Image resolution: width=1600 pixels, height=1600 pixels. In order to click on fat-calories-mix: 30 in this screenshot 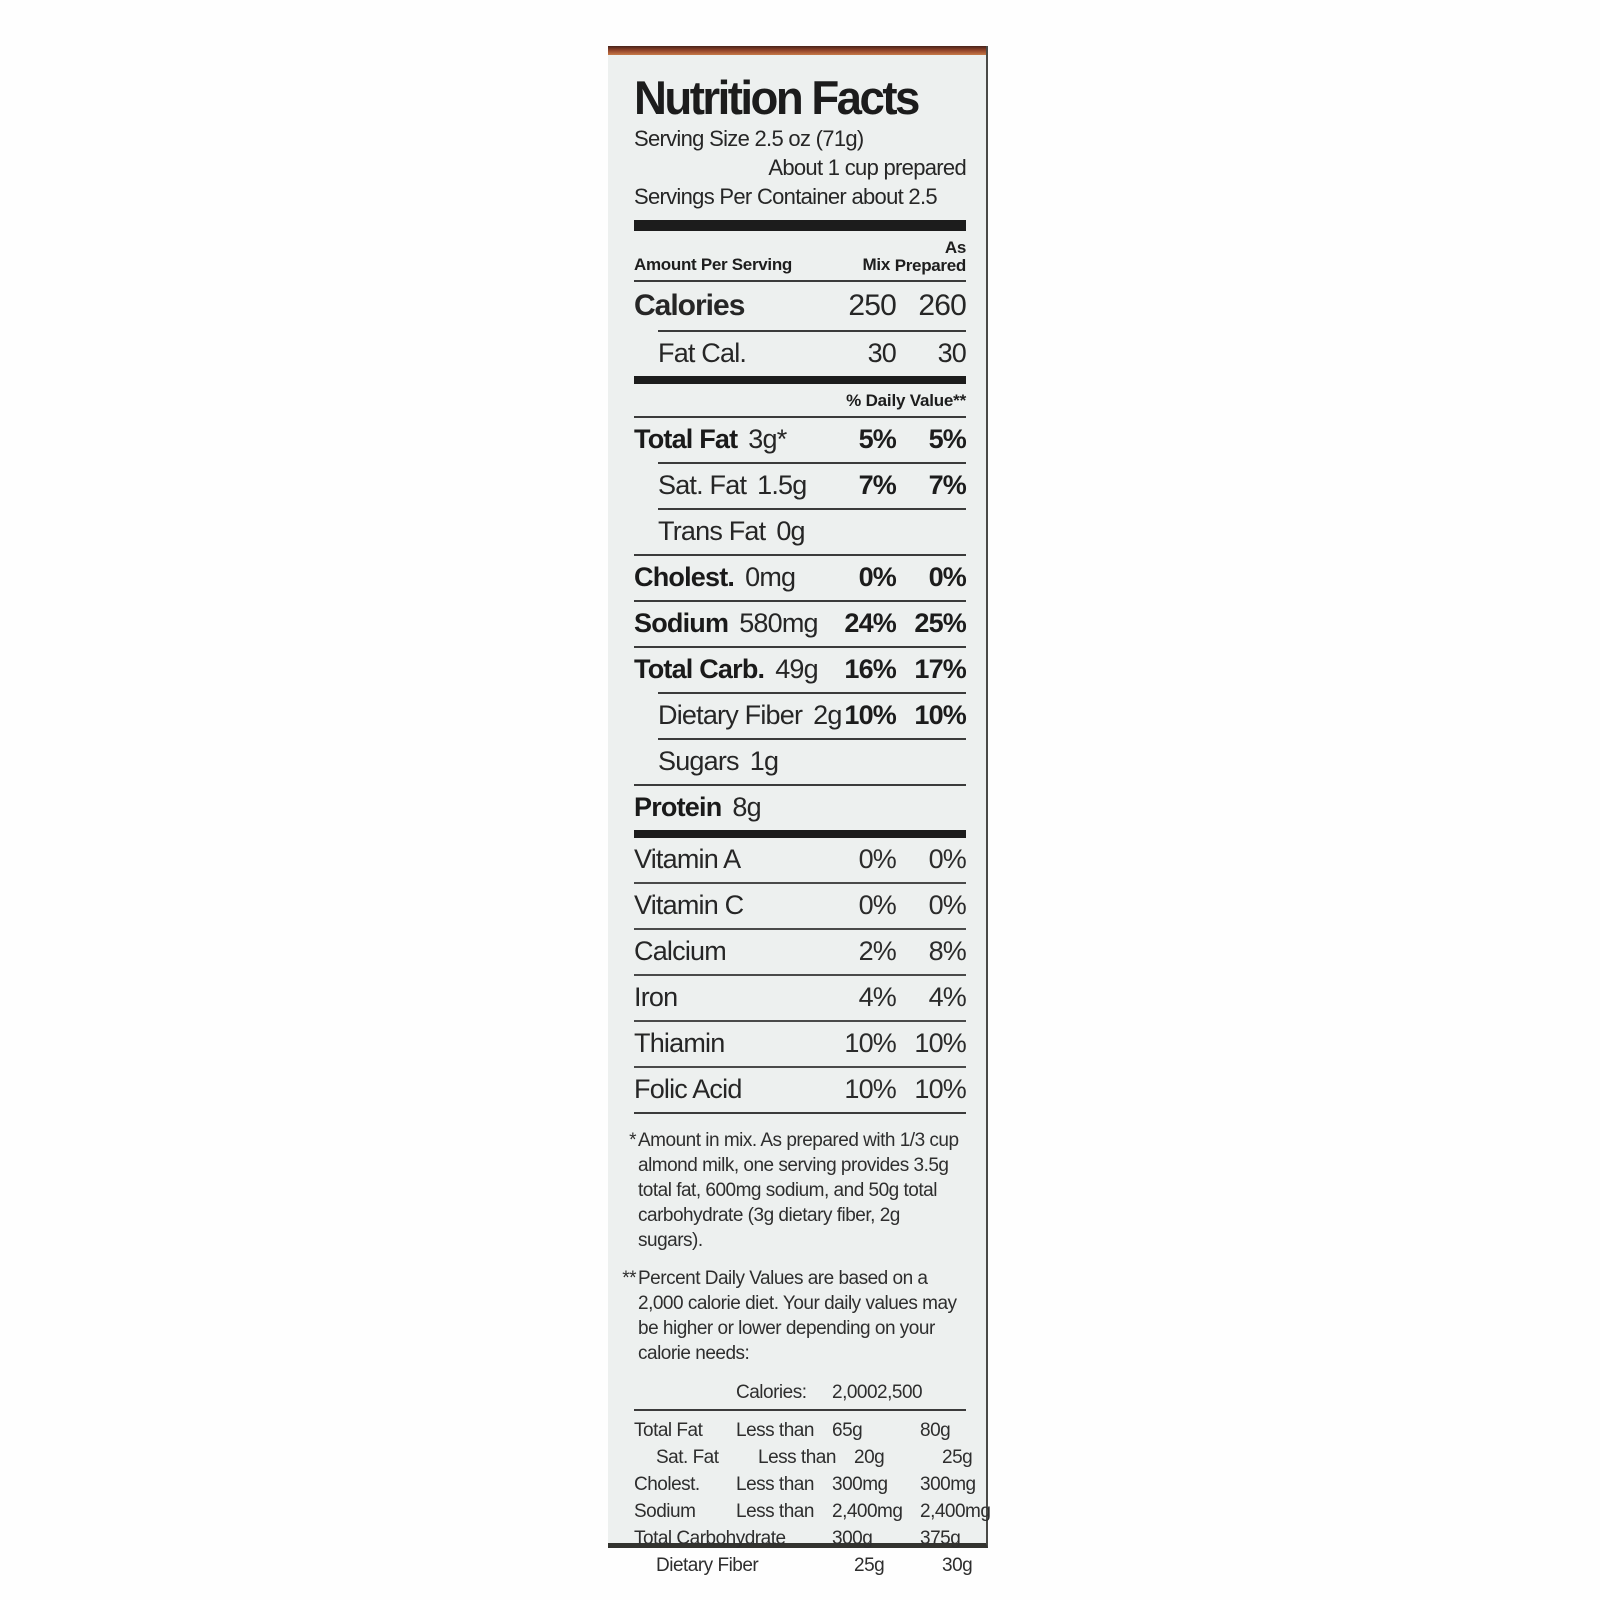, I will do `click(882, 352)`.